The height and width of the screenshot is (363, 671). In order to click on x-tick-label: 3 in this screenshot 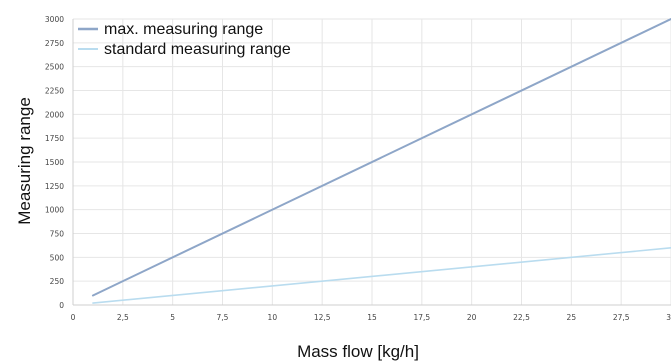, I will do `click(668, 317)`.